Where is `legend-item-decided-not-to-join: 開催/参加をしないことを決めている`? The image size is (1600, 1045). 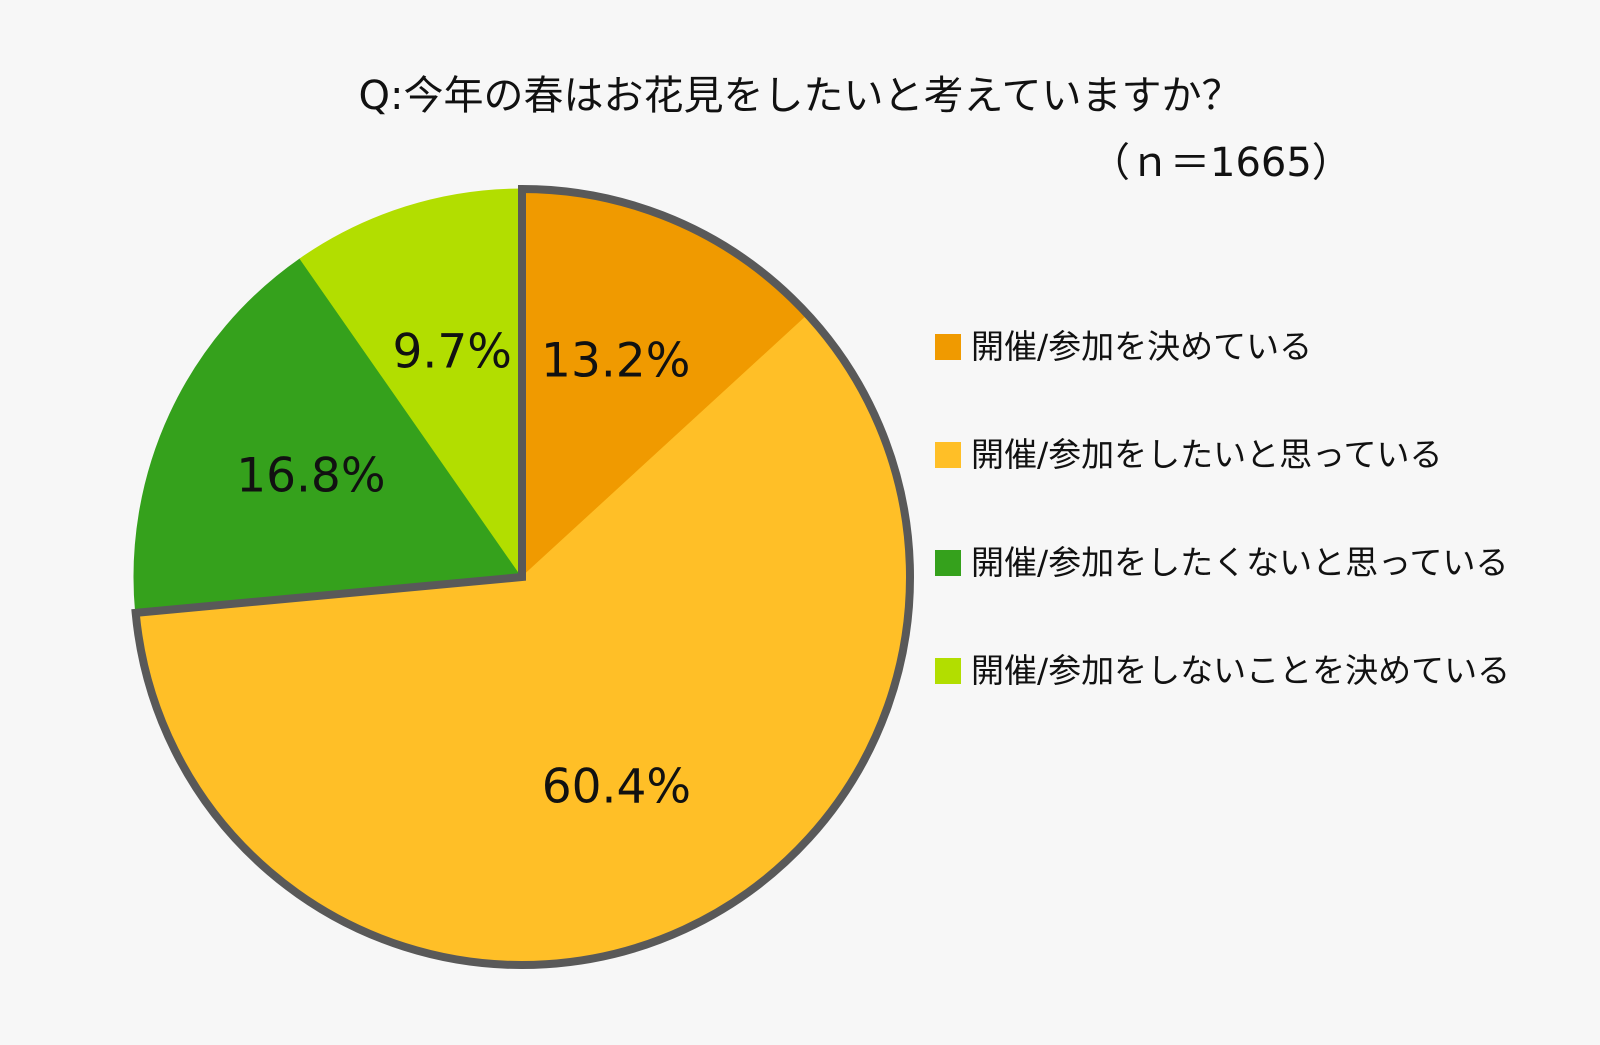
legend-item-decided-not-to-join: 開催/参加をしないことを決めている is located at coordinates (1222, 671).